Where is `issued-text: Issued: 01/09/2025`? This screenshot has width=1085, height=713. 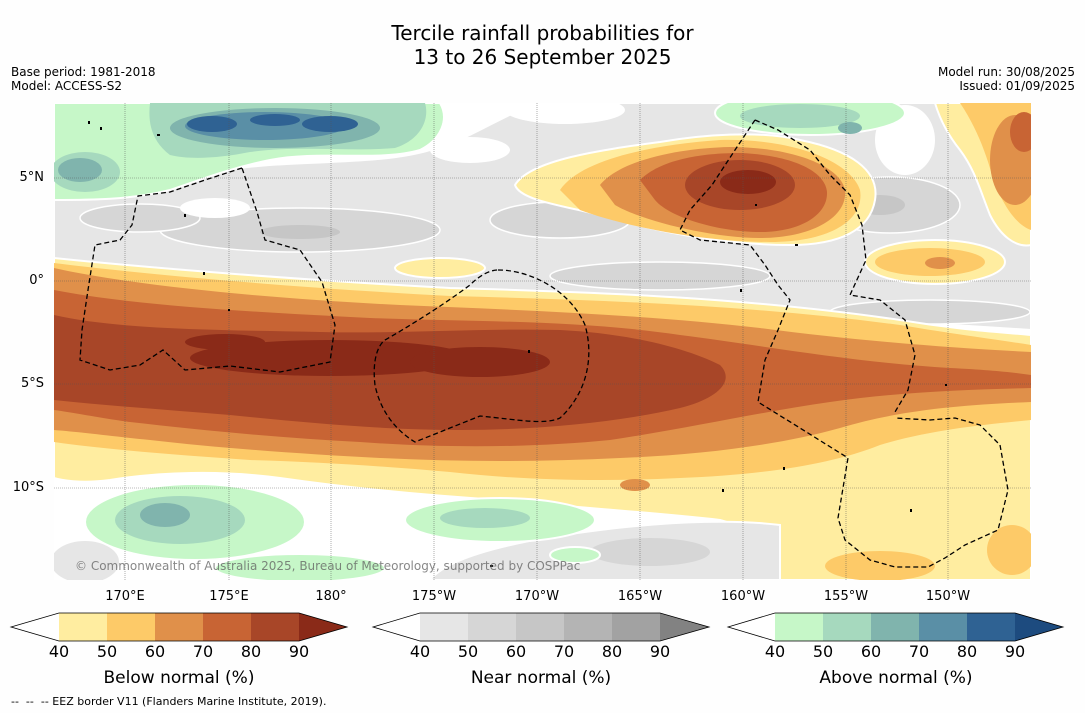
issued-text: Issued: 01/09/2025 is located at coordinates (1017, 86).